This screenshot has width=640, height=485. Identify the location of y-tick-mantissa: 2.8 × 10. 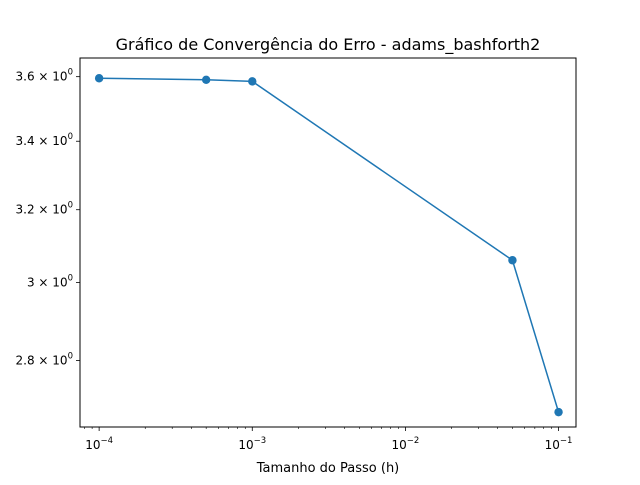
(42, 361).